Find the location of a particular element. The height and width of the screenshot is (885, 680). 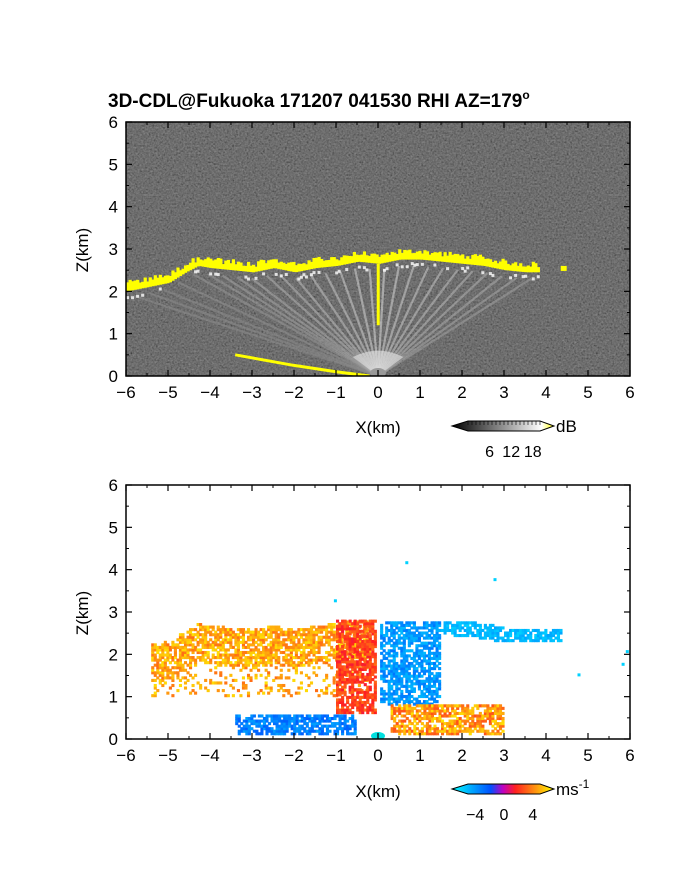

cloud-base-pixel is located at coordinates (463, 268).